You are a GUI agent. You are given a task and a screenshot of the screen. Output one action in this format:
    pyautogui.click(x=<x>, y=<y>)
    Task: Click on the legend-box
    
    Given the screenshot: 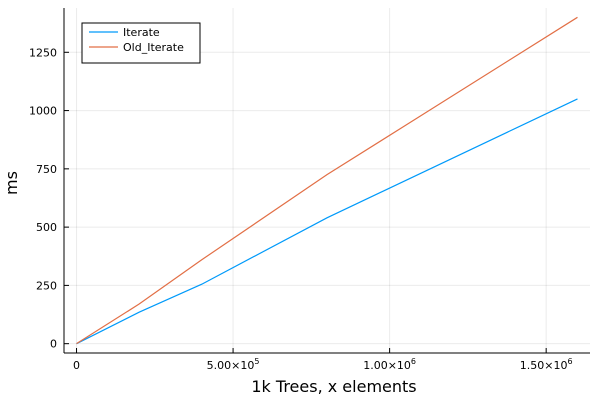 What is the action you would take?
    pyautogui.click(x=141, y=43)
    